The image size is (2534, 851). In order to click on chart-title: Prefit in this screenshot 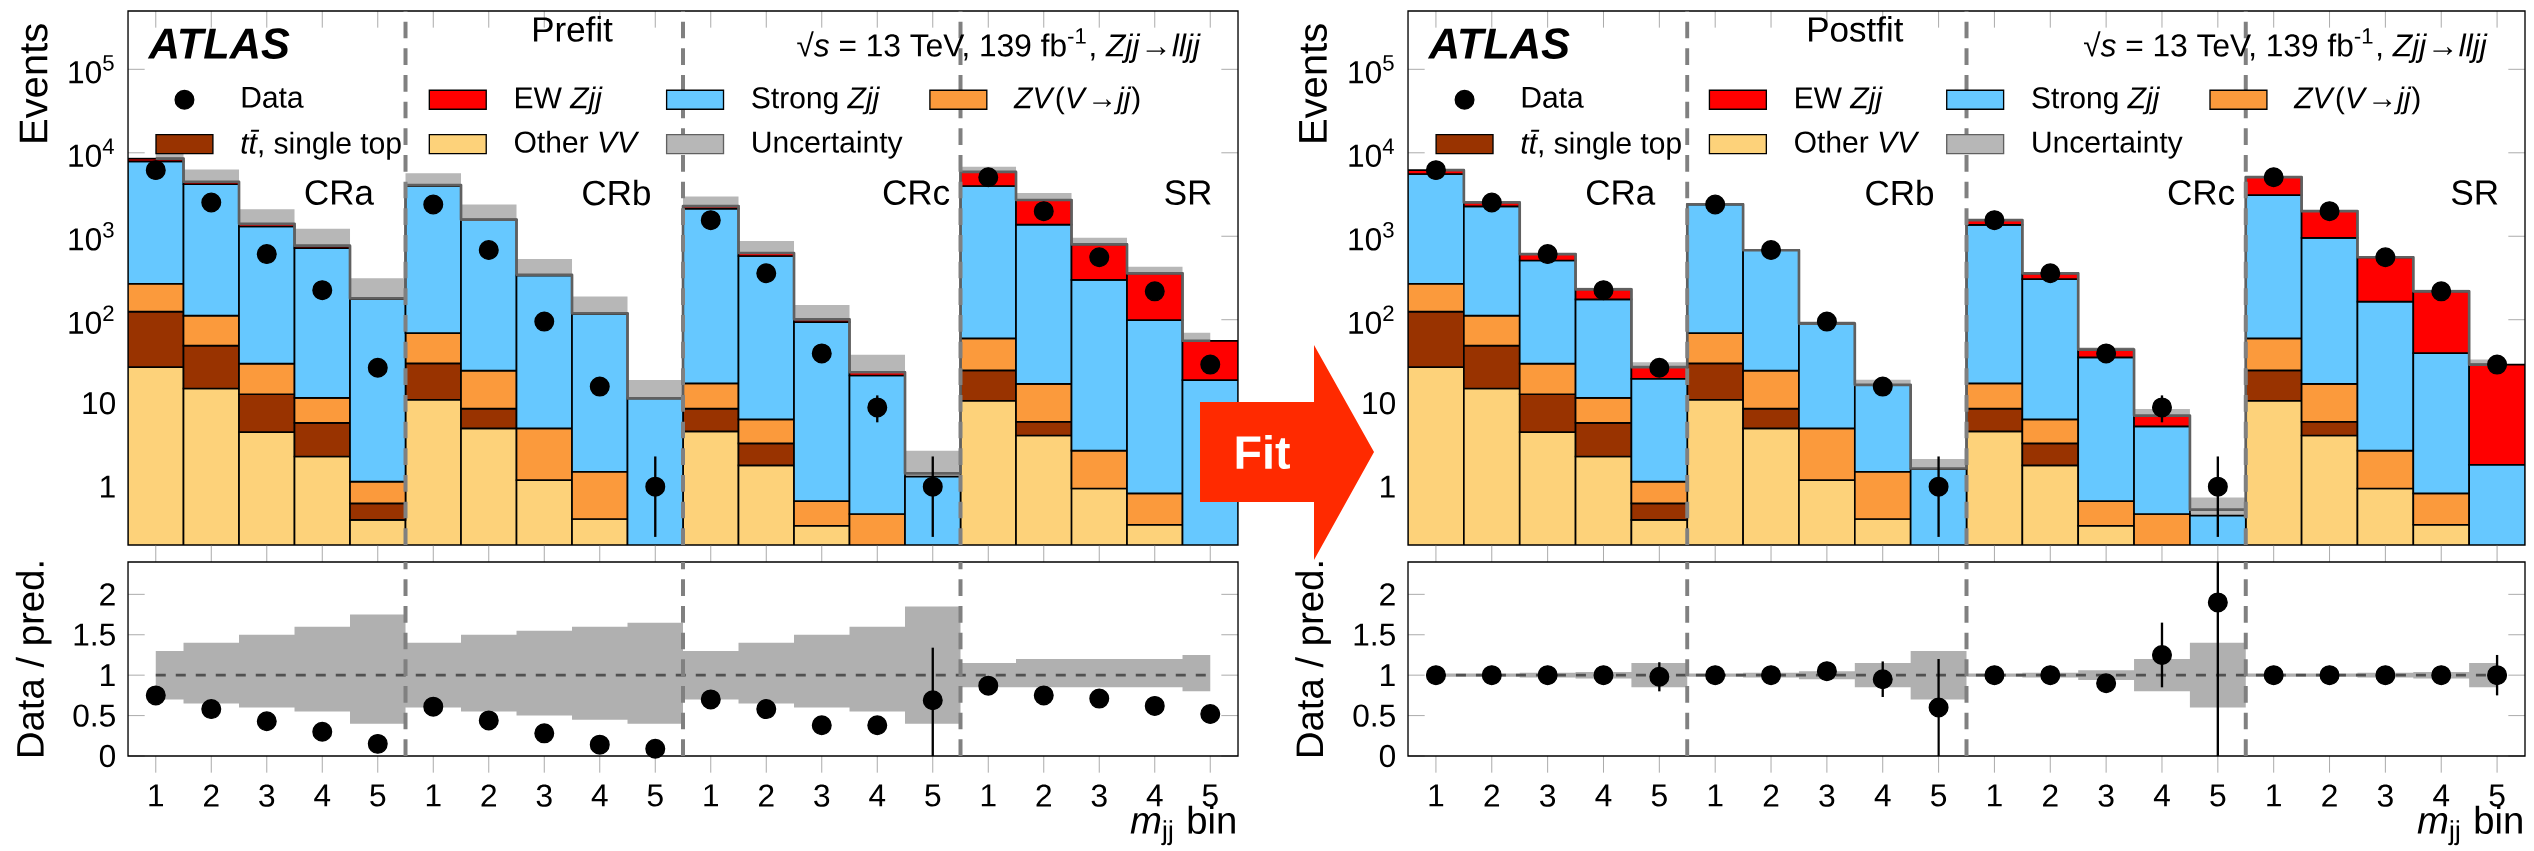, I will do `click(573, 29)`.